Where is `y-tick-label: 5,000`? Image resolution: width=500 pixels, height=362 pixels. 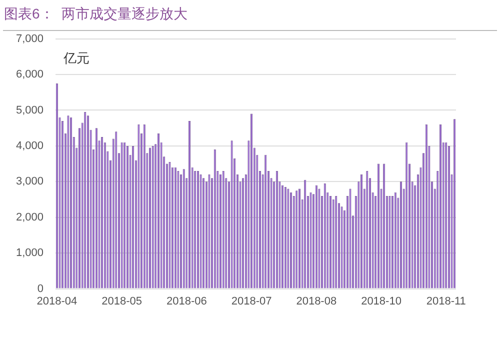 y-tick-label: 5,000 is located at coordinates (30, 110).